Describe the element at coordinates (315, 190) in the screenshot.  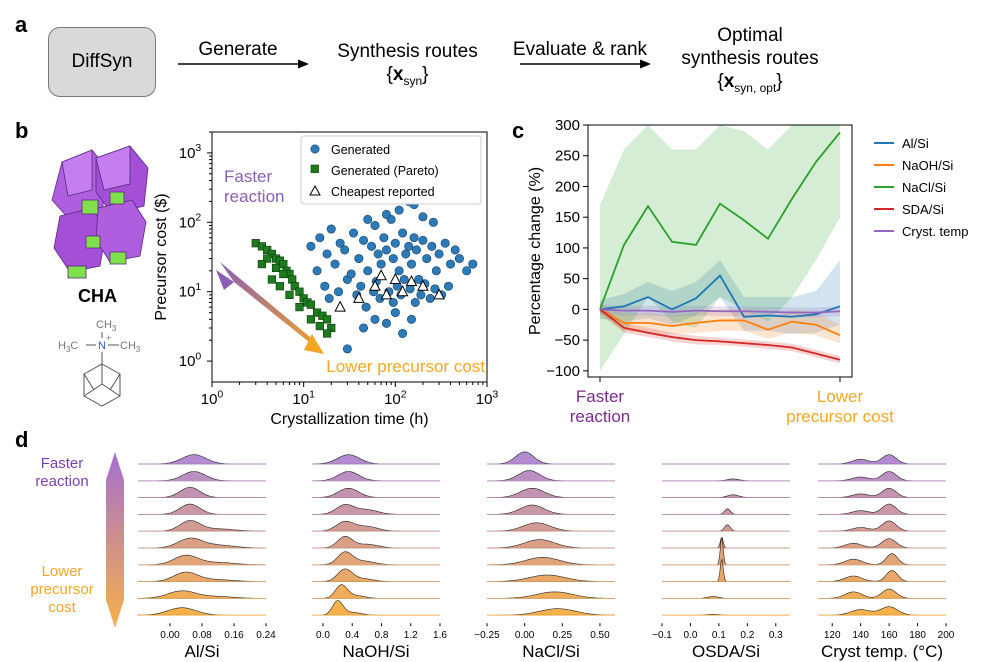
I see `legend-reported-marker` at that location.